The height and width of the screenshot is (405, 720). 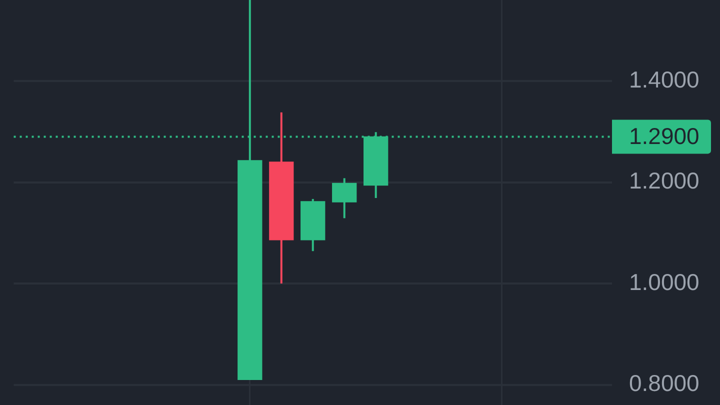 I want to click on ref-line-label: 1.2900, so click(x=664, y=136).